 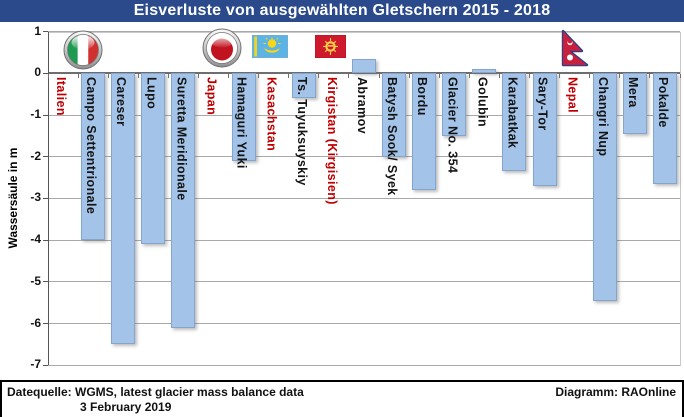 I want to click on glacier-label: Bordu, so click(x=422, y=96).